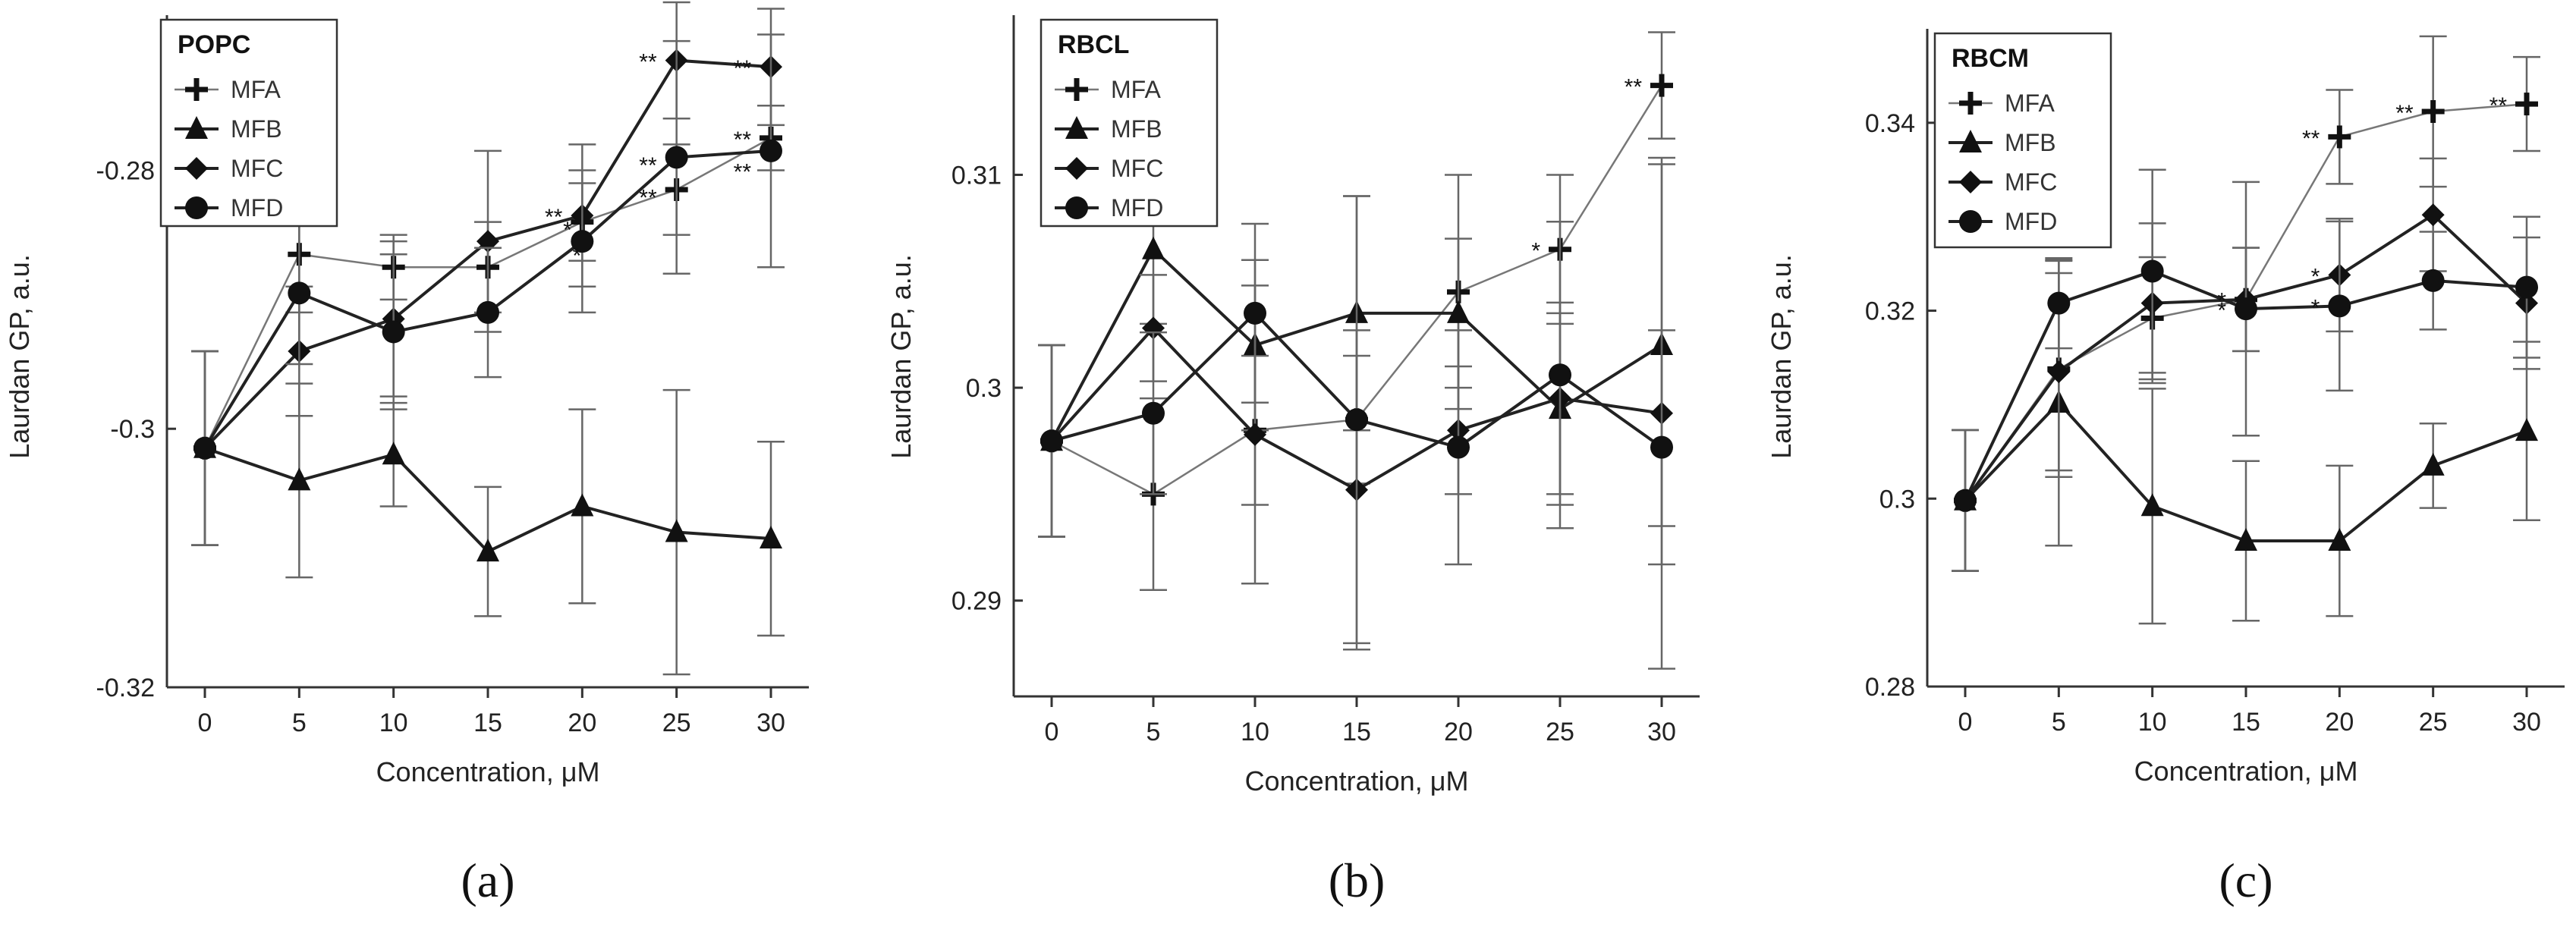  I want to click on y-tick-label: 0.29, so click(976, 601).